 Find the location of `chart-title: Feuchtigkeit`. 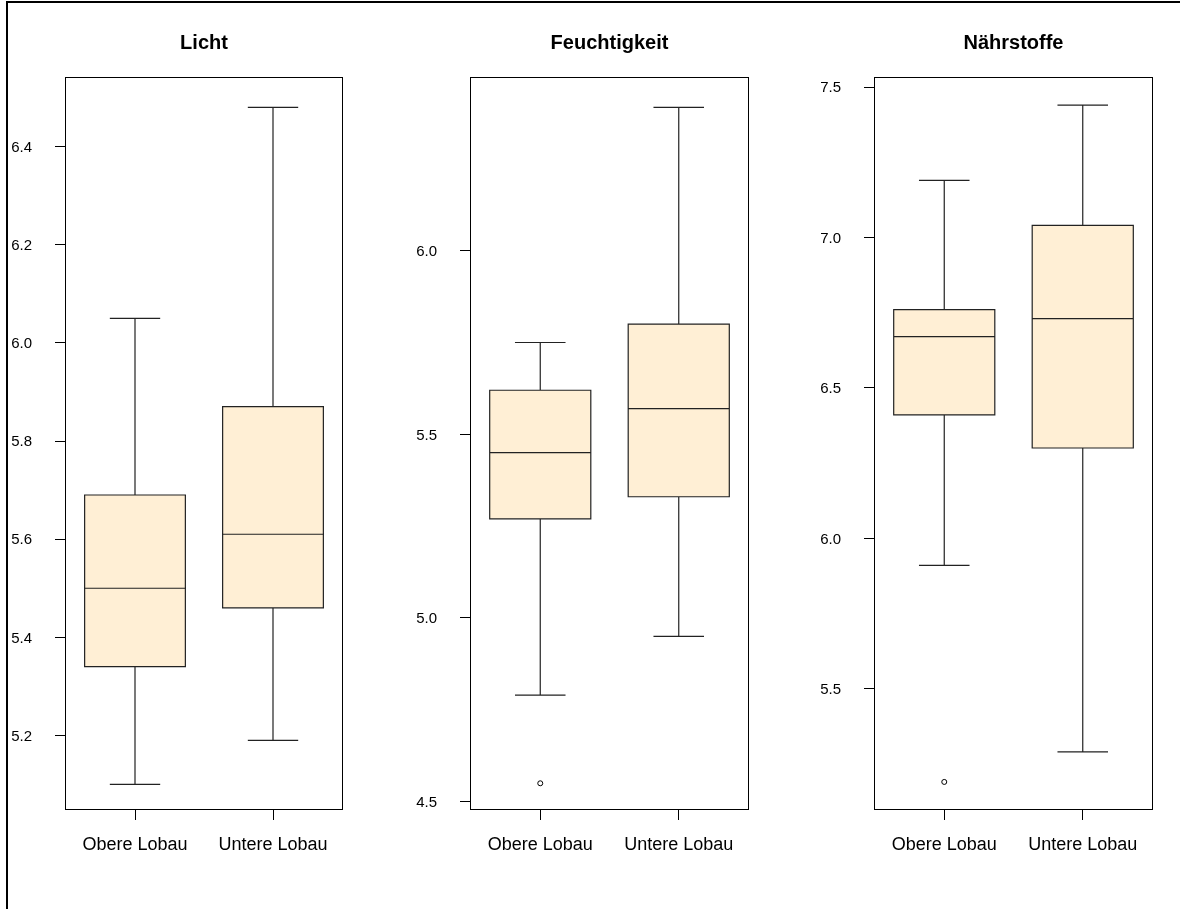

chart-title: Feuchtigkeit is located at coordinates (609, 42).